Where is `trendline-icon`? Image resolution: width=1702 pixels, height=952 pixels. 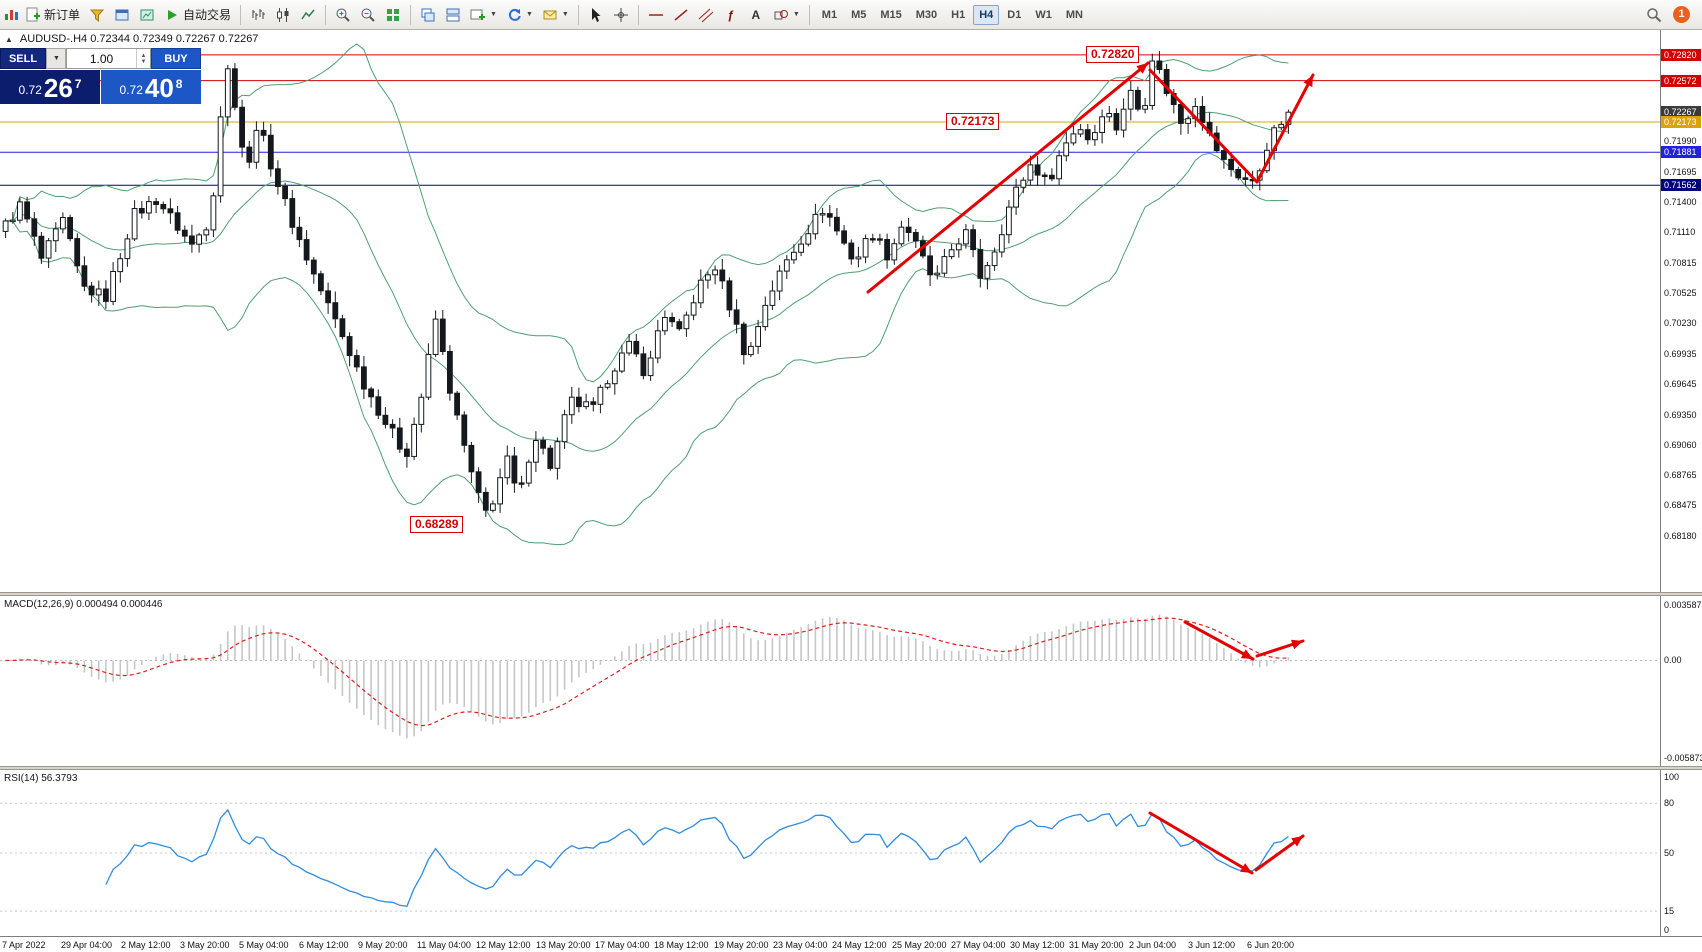
trendline-icon is located at coordinates (681, 15).